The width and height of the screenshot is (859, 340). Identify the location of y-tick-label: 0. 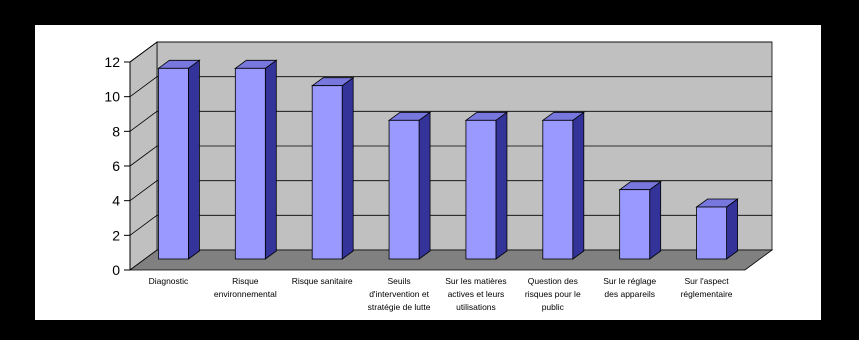
(116, 270).